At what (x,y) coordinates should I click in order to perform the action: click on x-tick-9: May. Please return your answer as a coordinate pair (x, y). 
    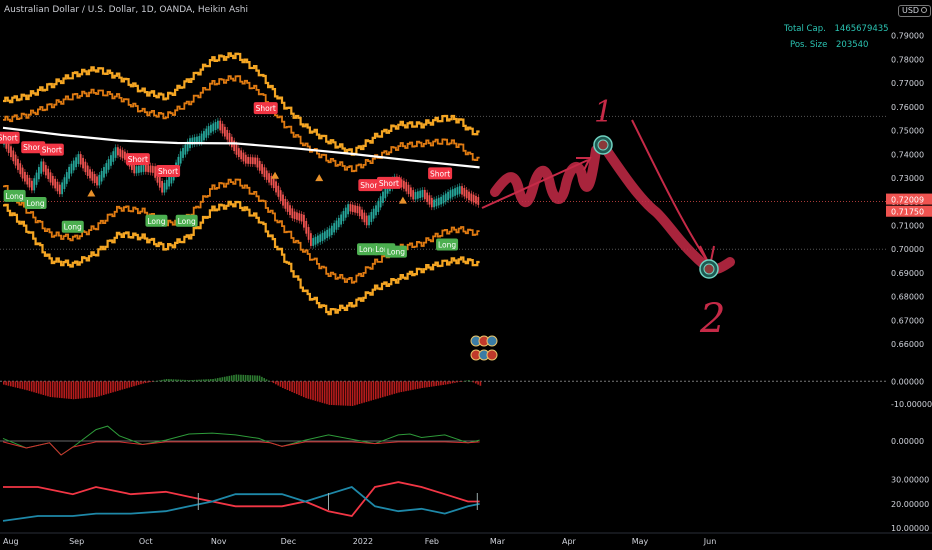
    Looking at the image, I should click on (640, 541).